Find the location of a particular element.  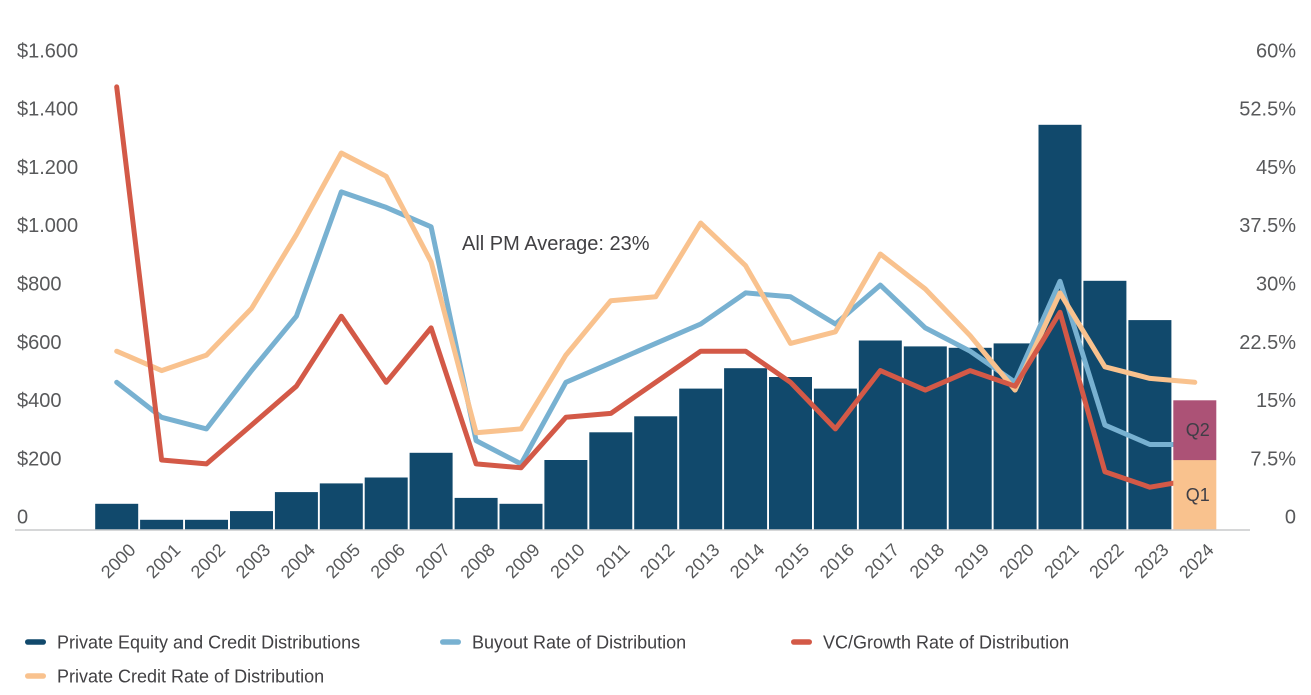

x-axis-label-2018: 2018 is located at coordinates (927, 561).